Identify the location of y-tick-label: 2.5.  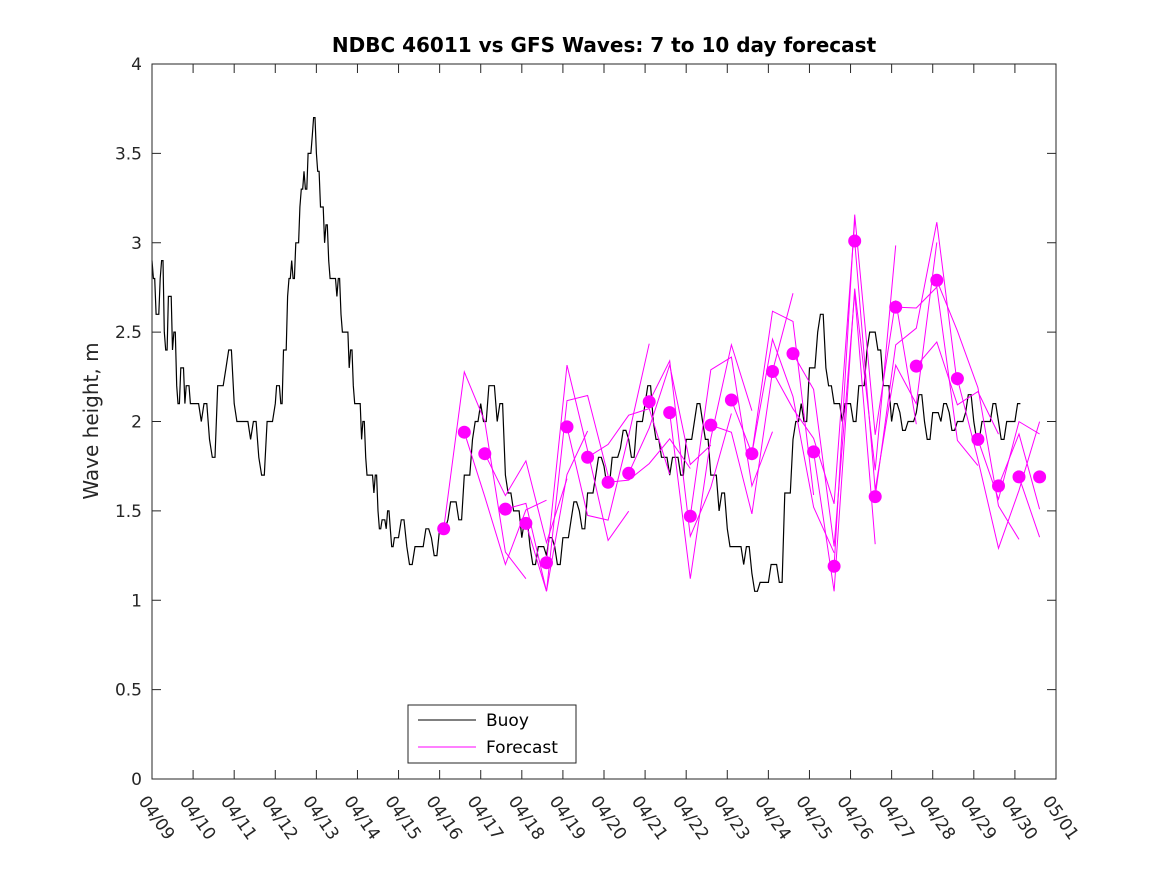
(128, 333).